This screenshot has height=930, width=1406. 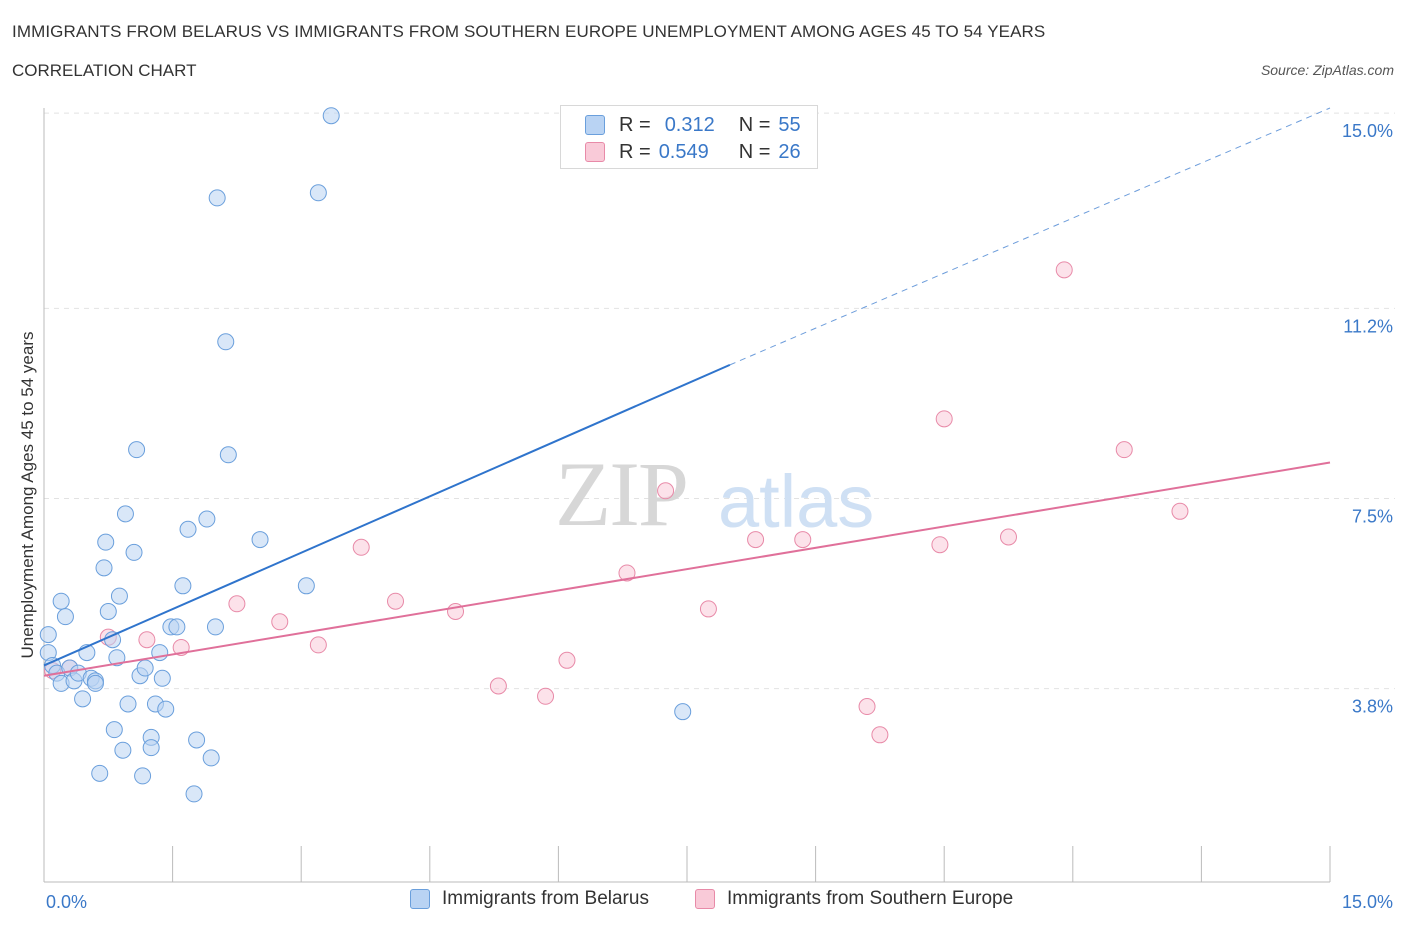 I want to click on legend-row-southern: R = 0.549 N = 26, so click(x=693, y=152).